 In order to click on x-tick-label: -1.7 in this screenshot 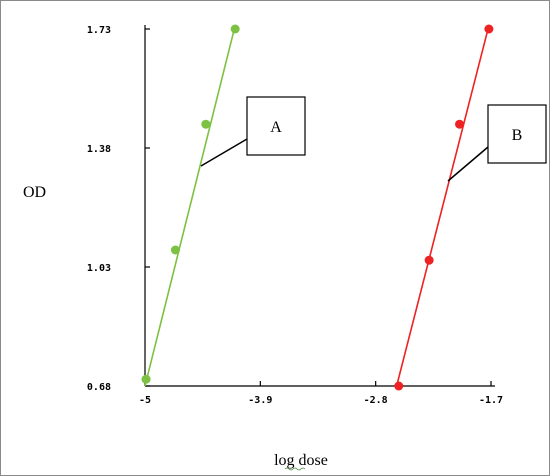, I will do `click(491, 400)`.